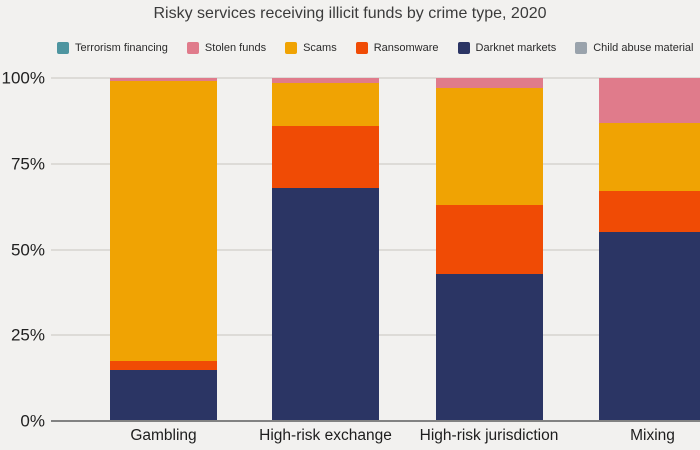 The image size is (700, 450). What do you see at coordinates (406, 48) in the screenshot?
I see `legend-label: Ransomware` at bounding box center [406, 48].